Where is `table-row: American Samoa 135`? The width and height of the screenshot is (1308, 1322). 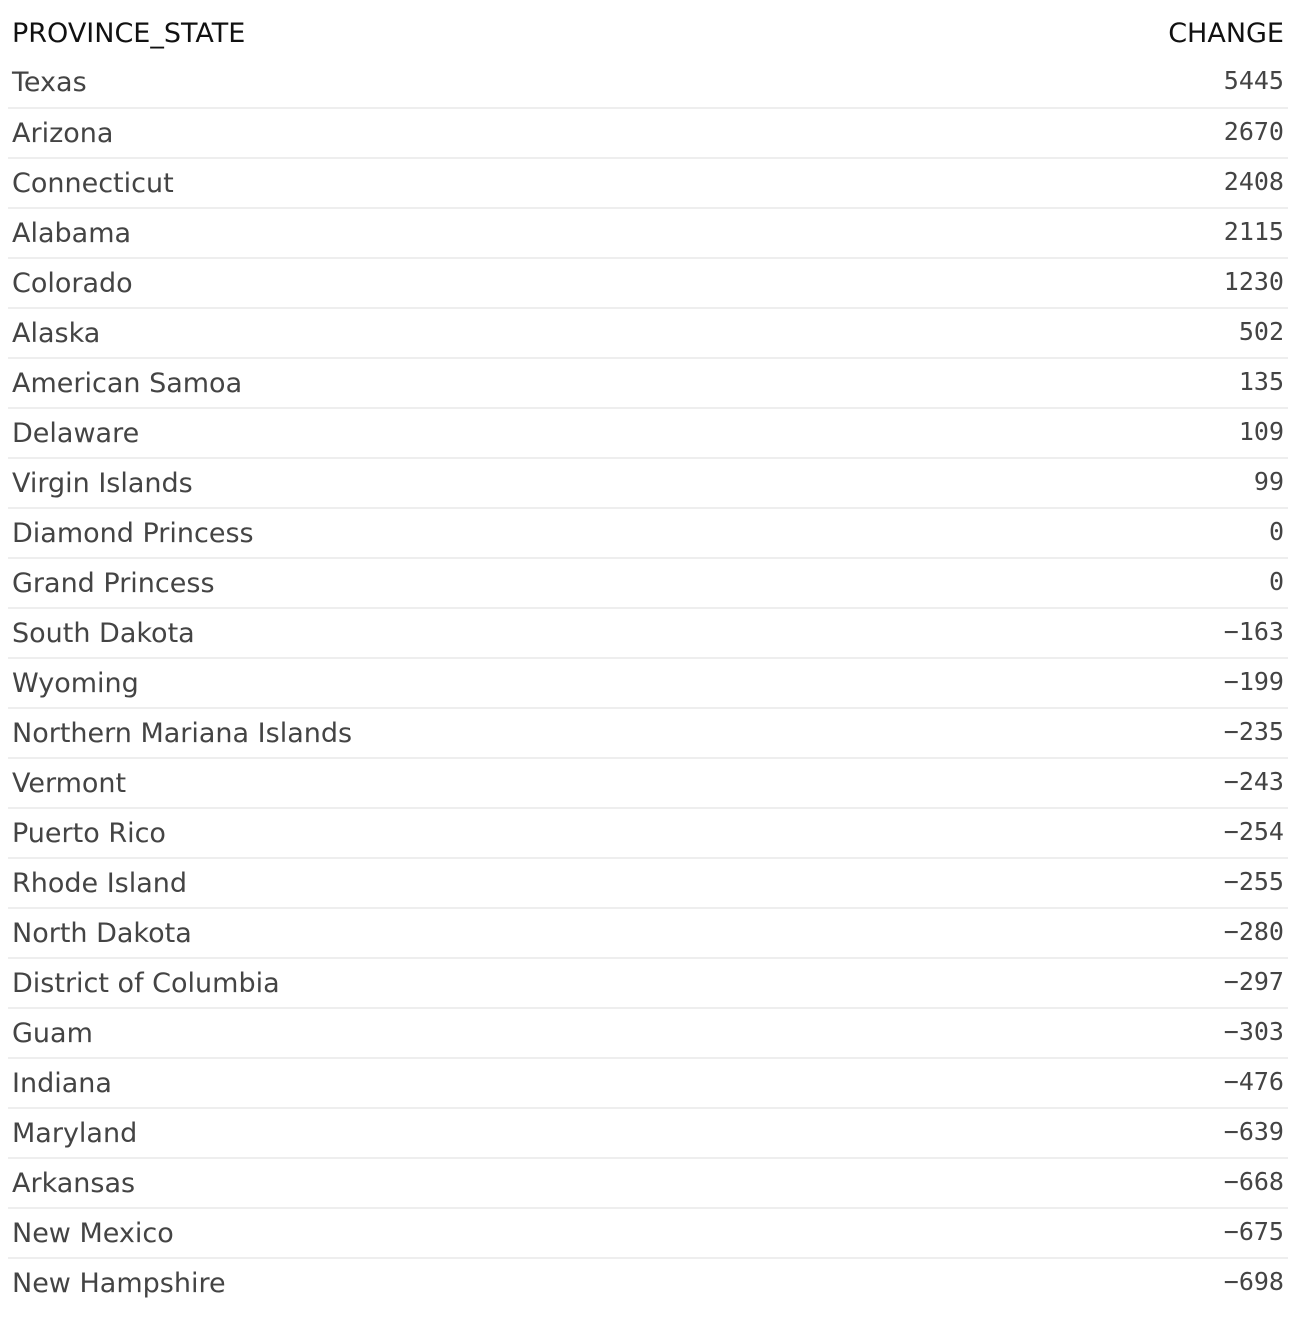 table-row: American Samoa 135 is located at coordinates (648, 383).